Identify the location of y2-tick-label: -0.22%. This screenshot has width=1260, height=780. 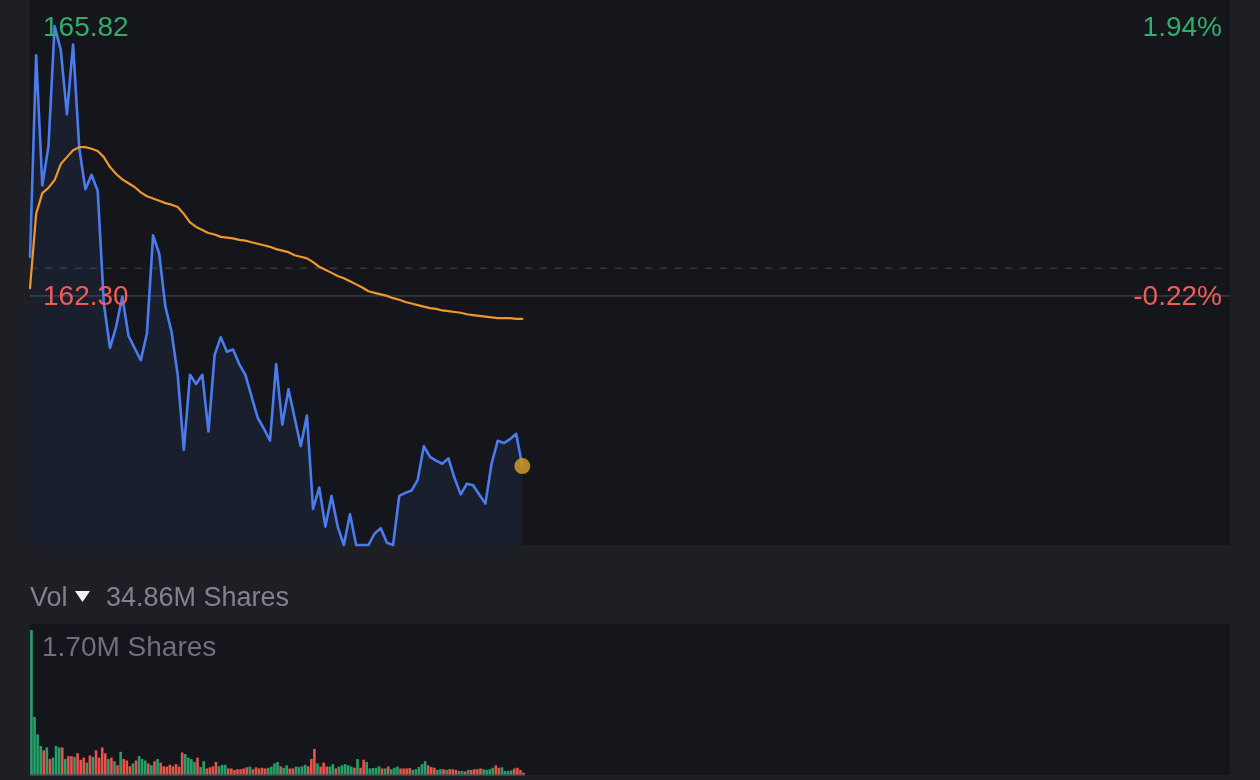
(1177, 296).